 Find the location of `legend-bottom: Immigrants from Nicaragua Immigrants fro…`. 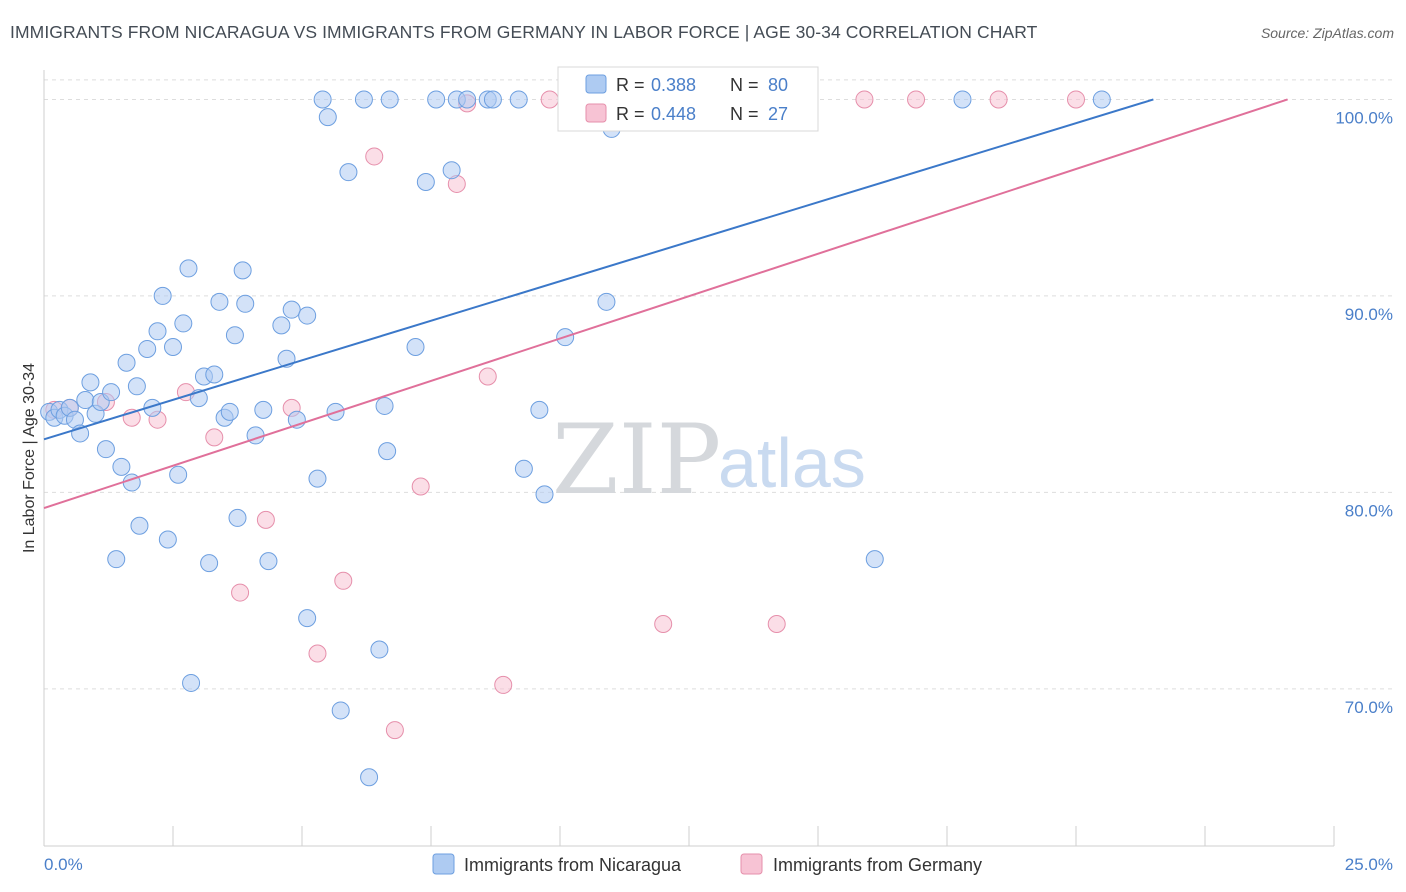

legend-bottom: Immigrants from Nicaragua Immigrants fro… is located at coordinates (707, 864).